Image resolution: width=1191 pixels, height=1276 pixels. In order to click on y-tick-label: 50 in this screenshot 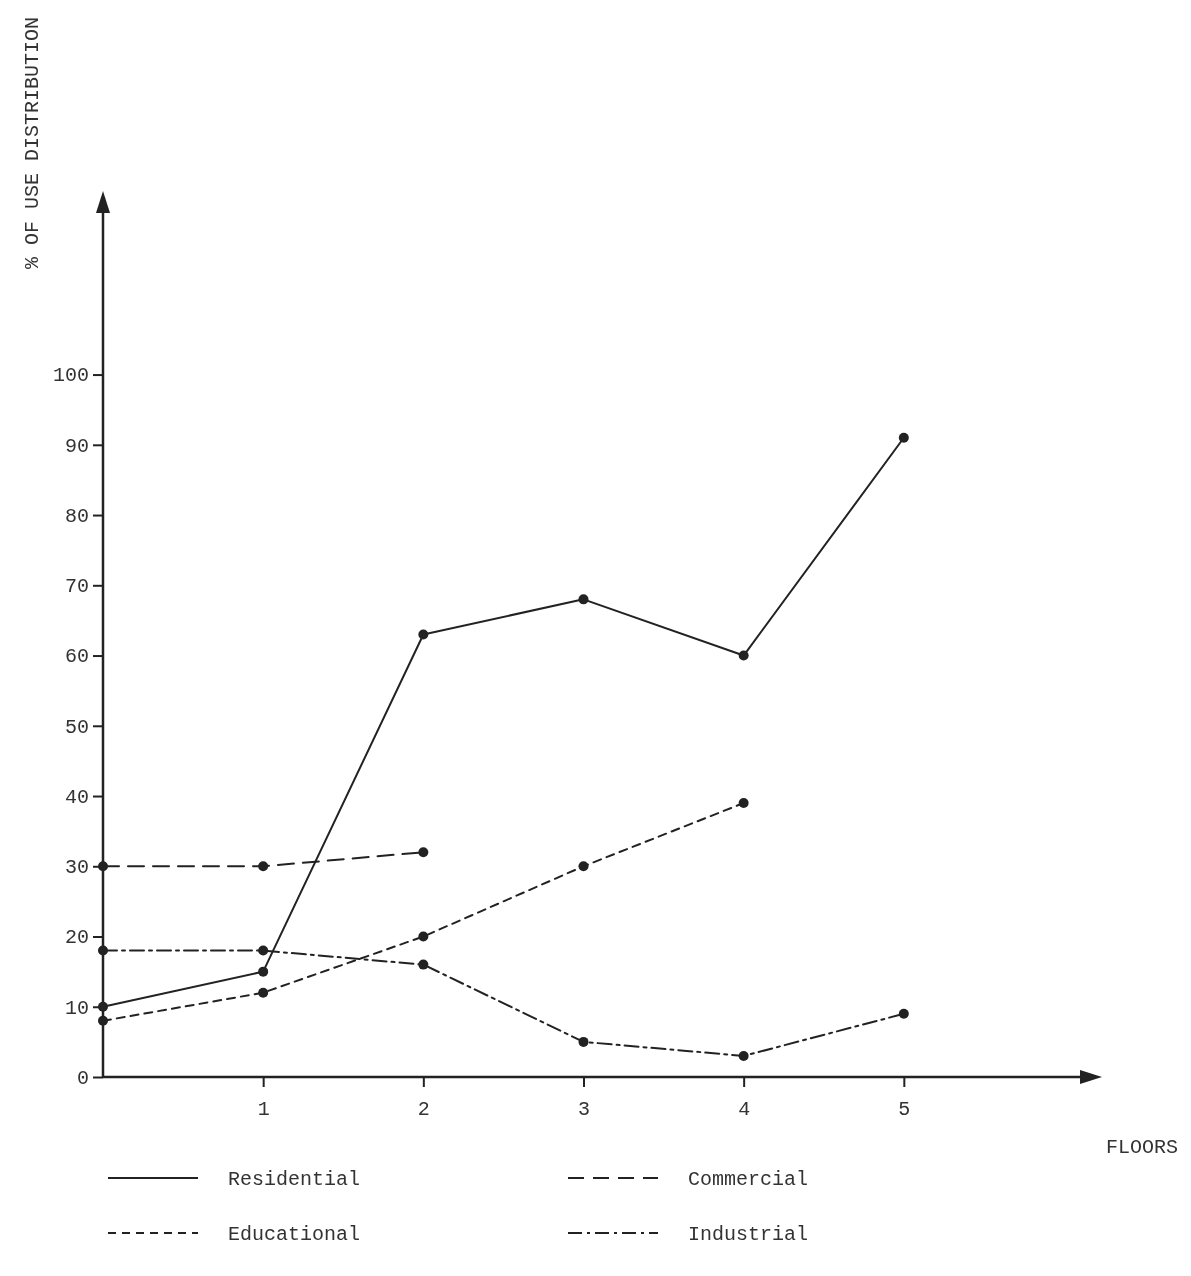, I will do `click(76, 727)`.